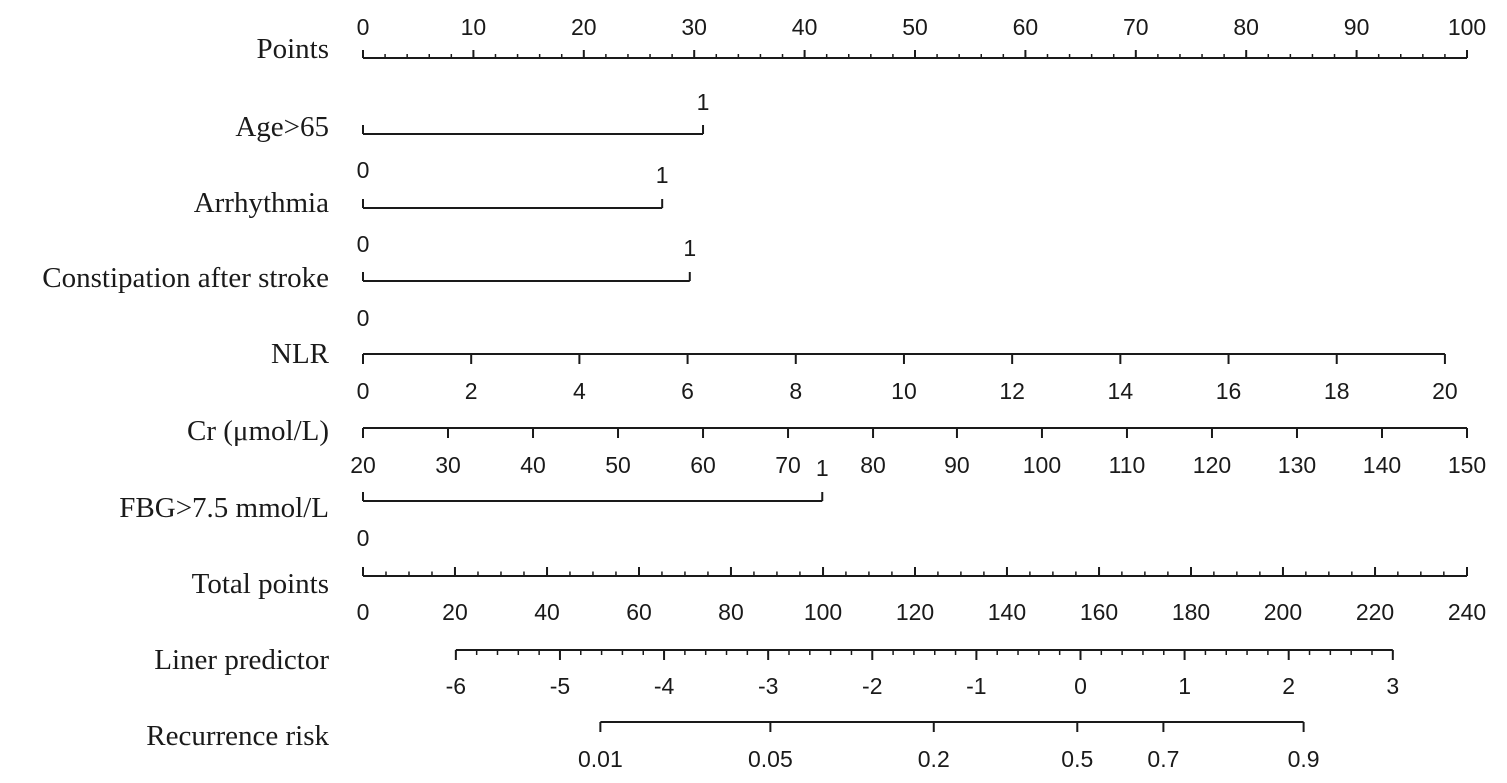  Describe the element at coordinates (664, 686) in the screenshot. I see `lp-tick-label: -4` at that location.